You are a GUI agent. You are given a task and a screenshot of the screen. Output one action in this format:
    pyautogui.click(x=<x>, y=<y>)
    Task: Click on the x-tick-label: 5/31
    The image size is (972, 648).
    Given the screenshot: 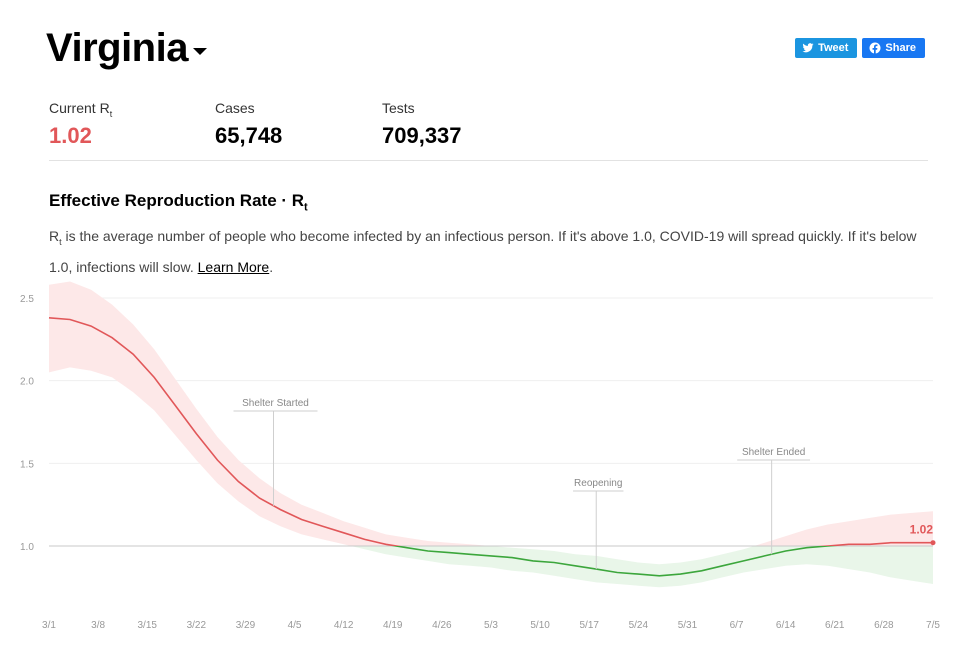 What is the action you would take?
    pyautogui.click(x=688, y=625)
    